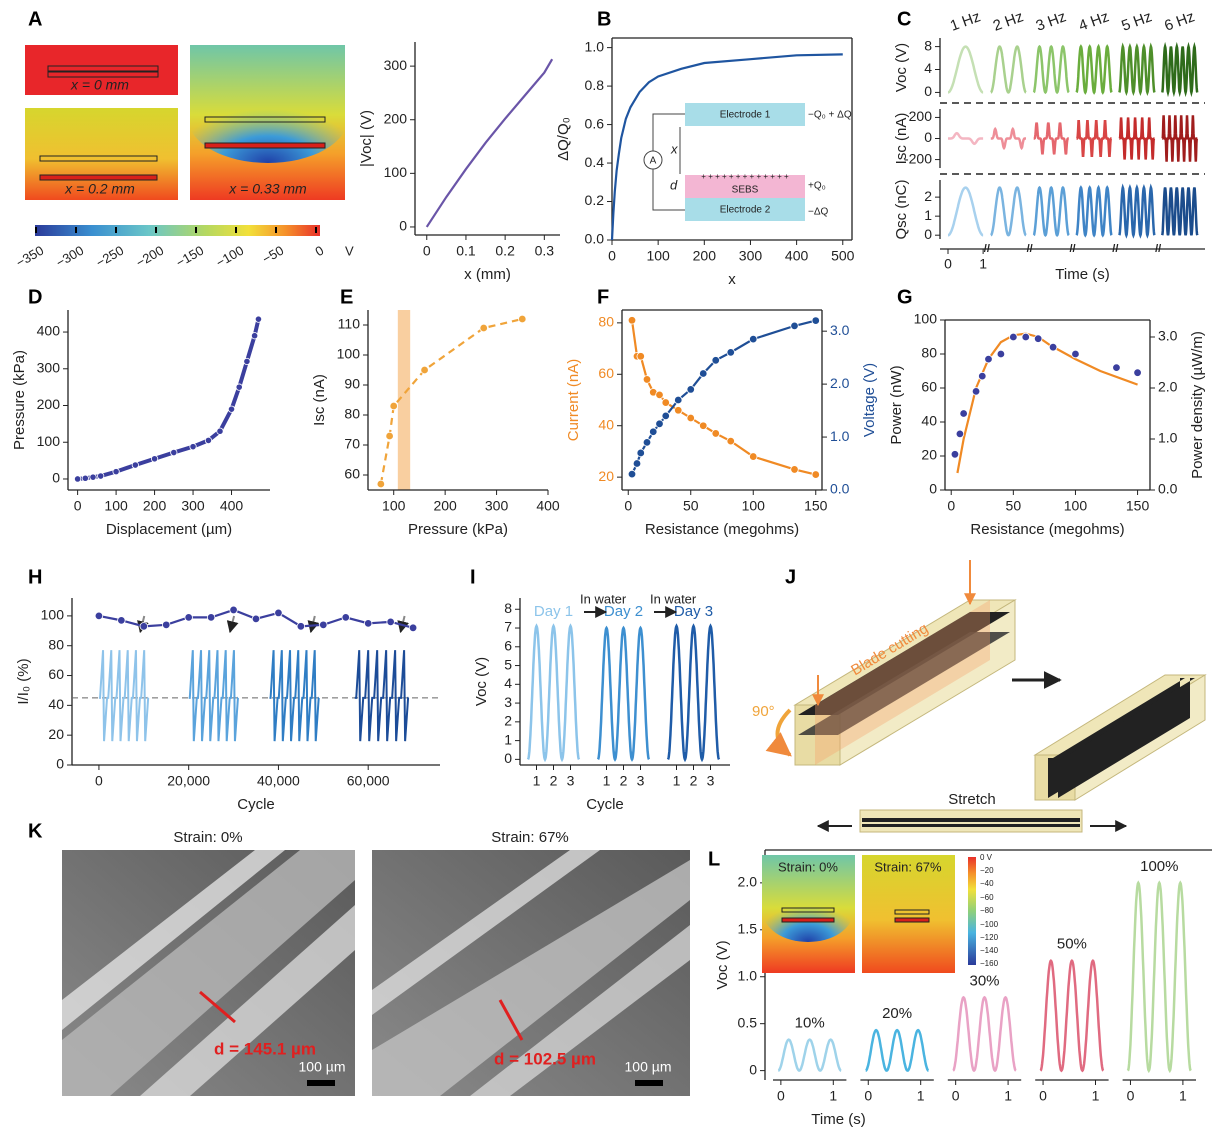 The image size is (1212, 1129). What do you see at coordinates (352, 444) in the screenshot?
I see `y-tick-label: 70` at bounding box center [352, 444].